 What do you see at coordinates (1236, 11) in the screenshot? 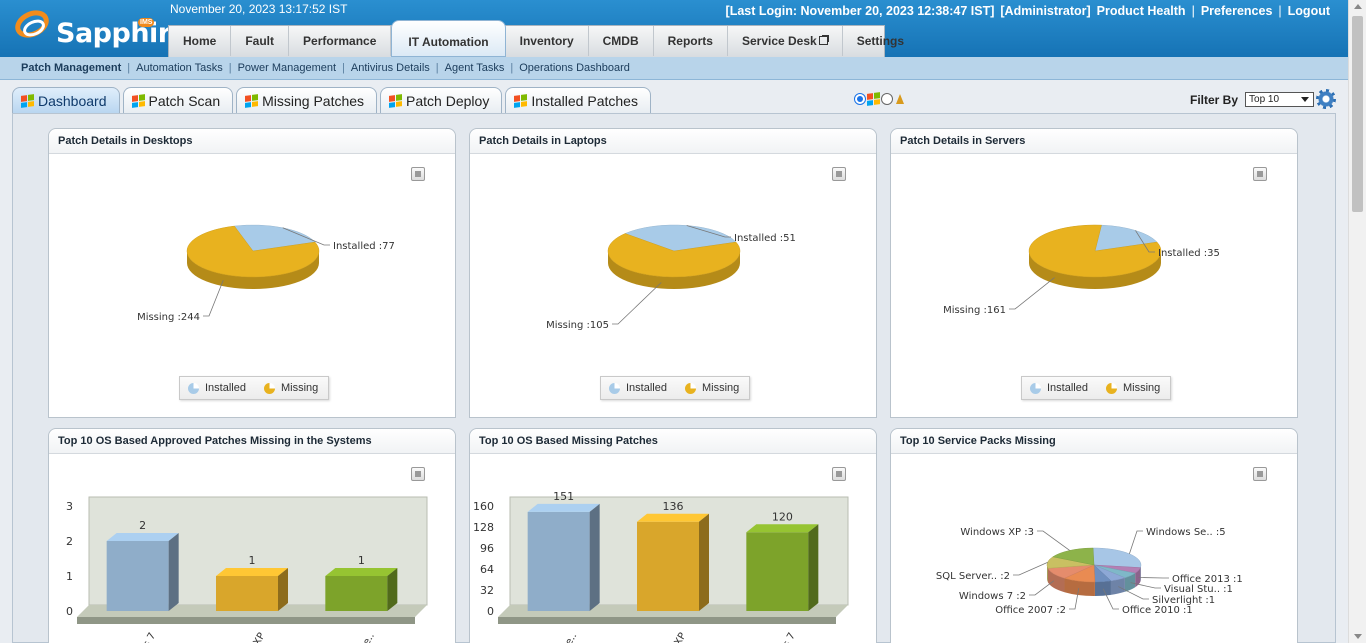
I see `preferences-link: Preferences` at bounding box center [1236, 11].